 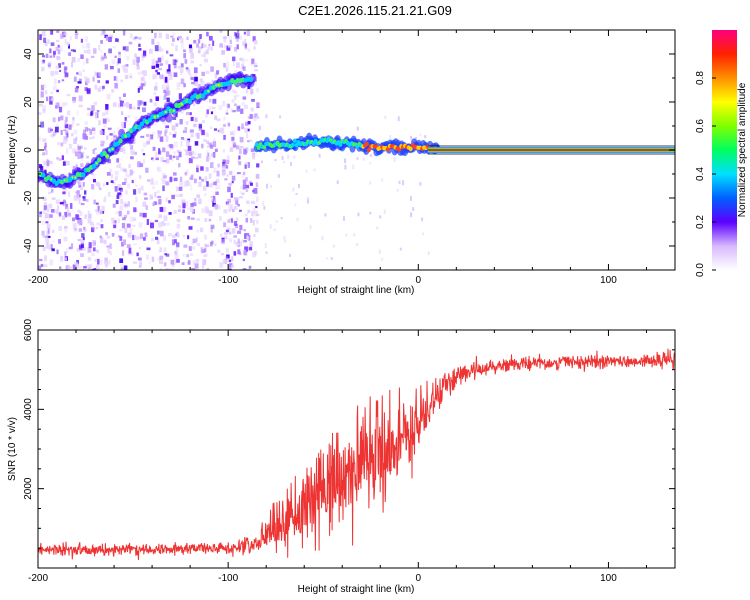 I want to click on snr-x-label: Height of straight line (km), so click(x=356, y=589).